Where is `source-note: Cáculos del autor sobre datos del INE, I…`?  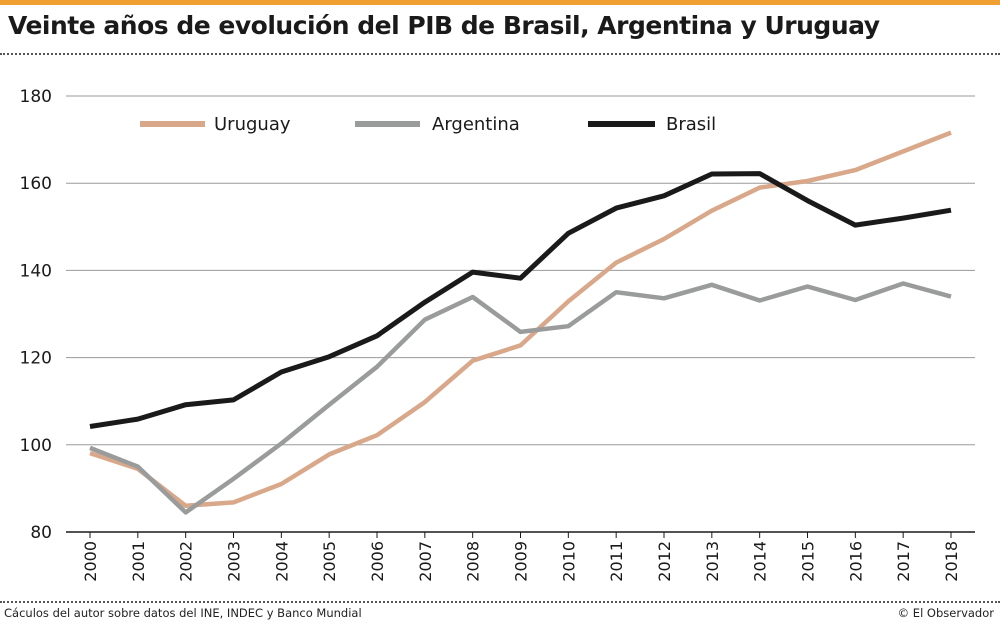 source-note: Cáculos del autor sobre datos del INE, I… is located at coordinates (183, 613).